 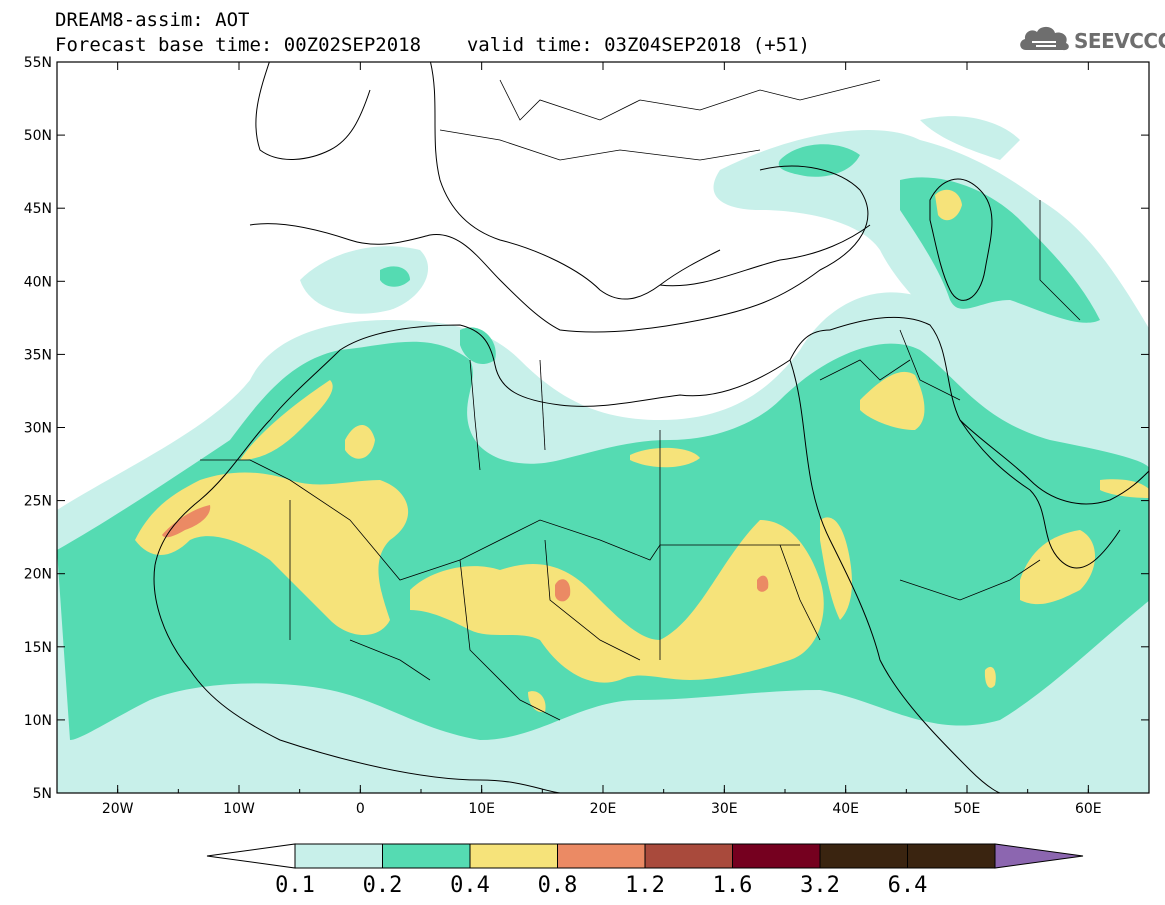 I want to click on lat-label: 45N, so click(x=38, y=209).